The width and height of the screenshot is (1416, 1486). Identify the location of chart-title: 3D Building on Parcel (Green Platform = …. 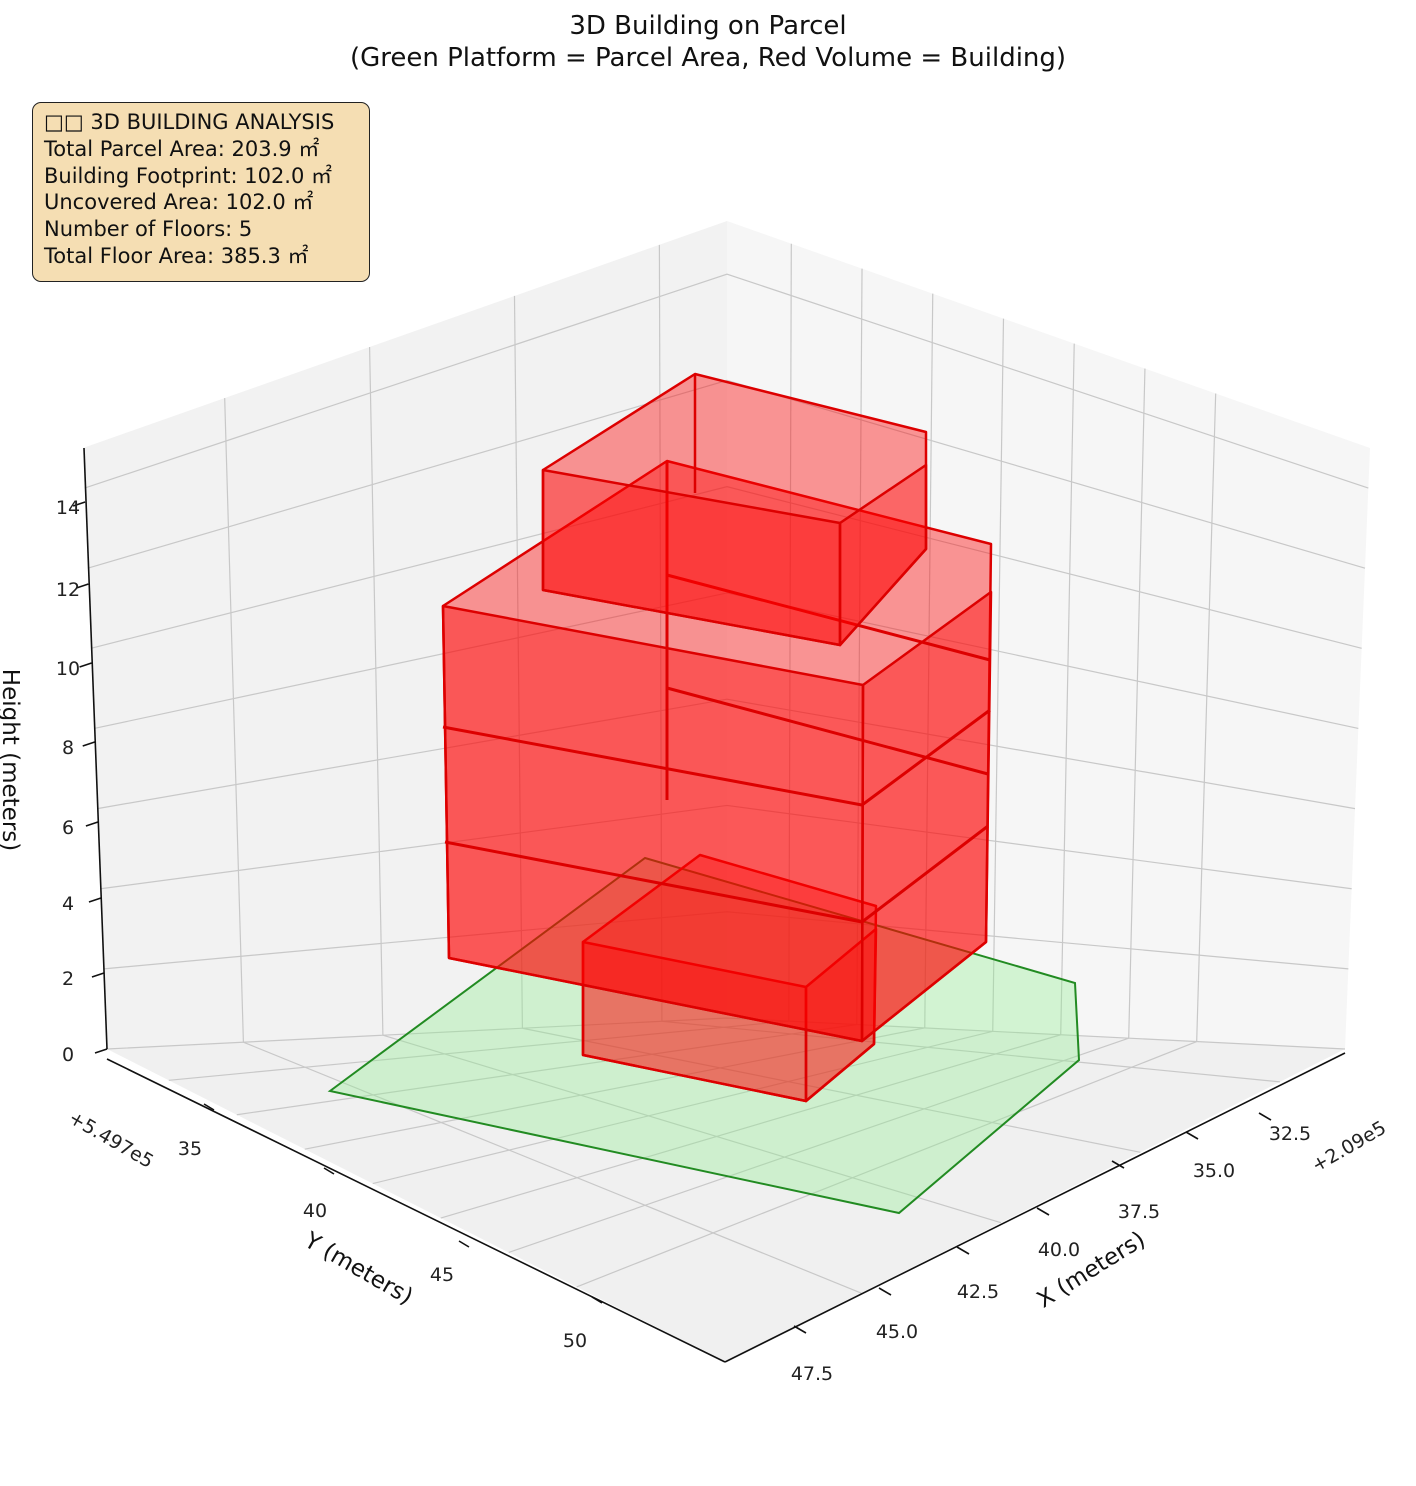
(708, 42).